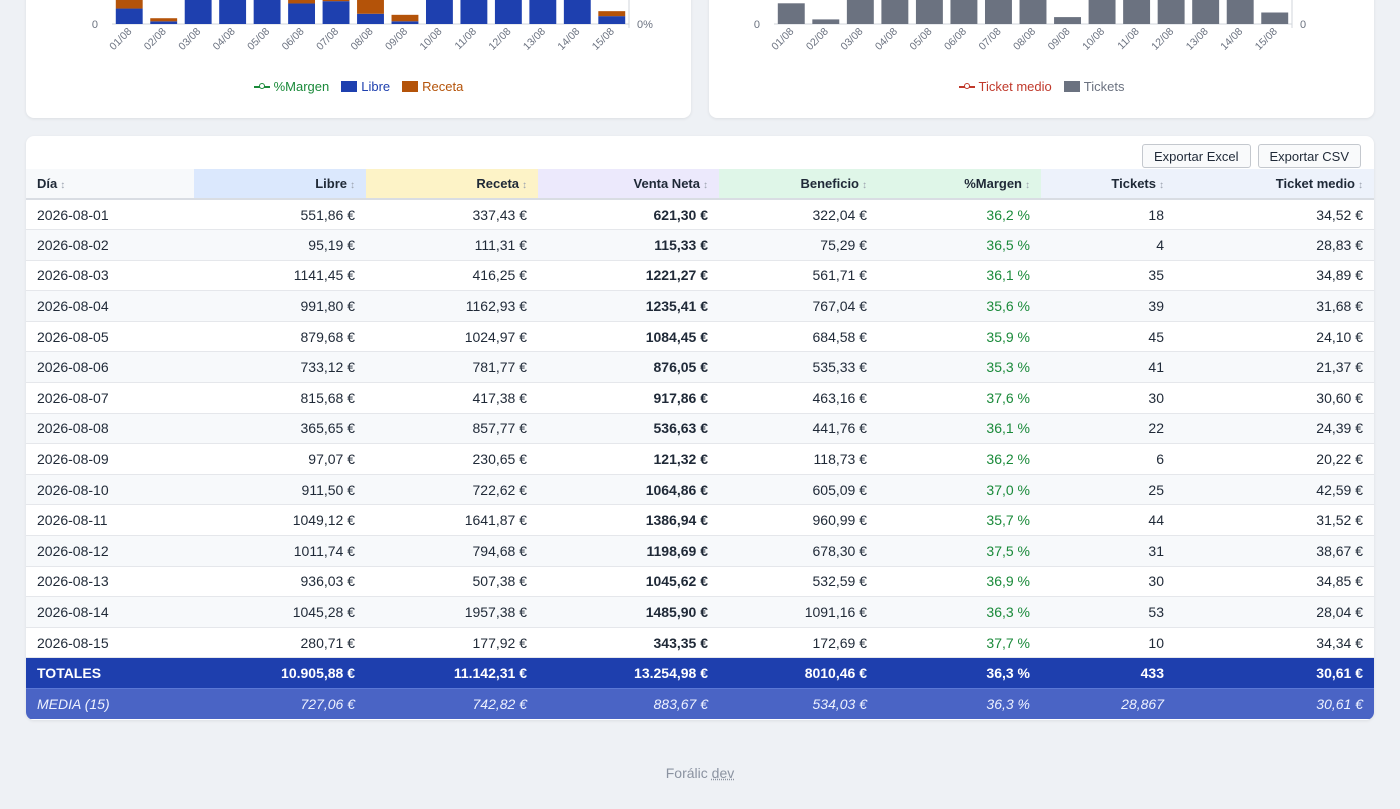  What do you see at coordinates (110, 184) in the screenshot?
I see `column-header: Día ↕` at bounding box center [110, 184].